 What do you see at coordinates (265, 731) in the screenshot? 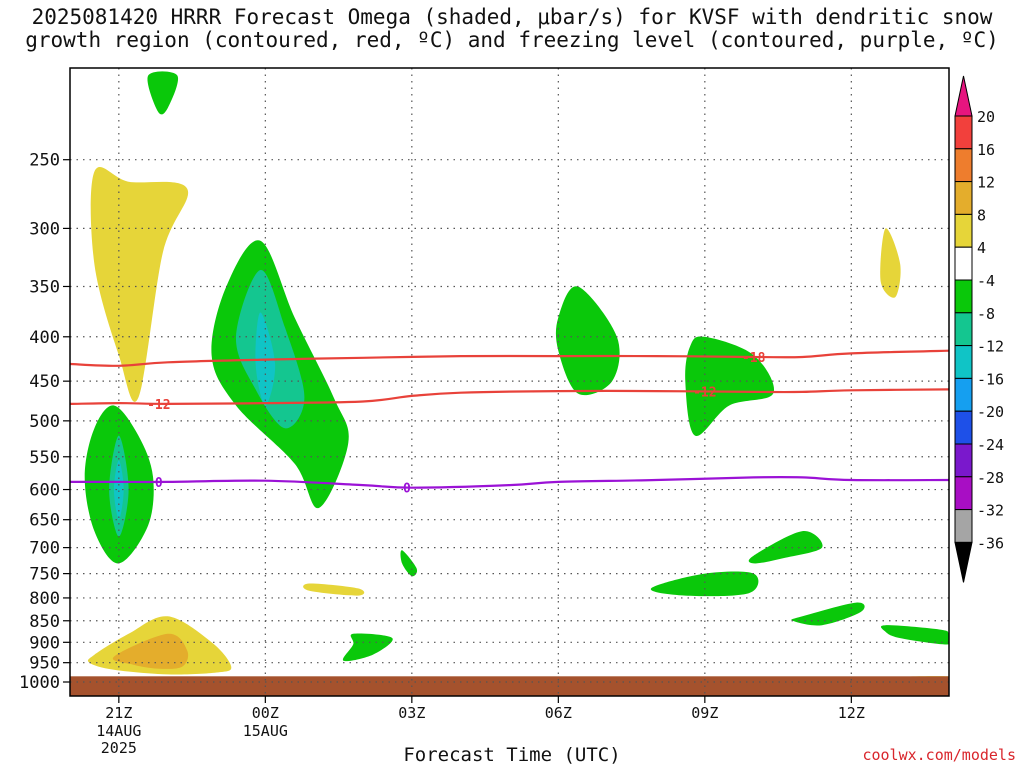
I see `x-tick-sublabel: 15AUG` at bounding box center [265, 731].